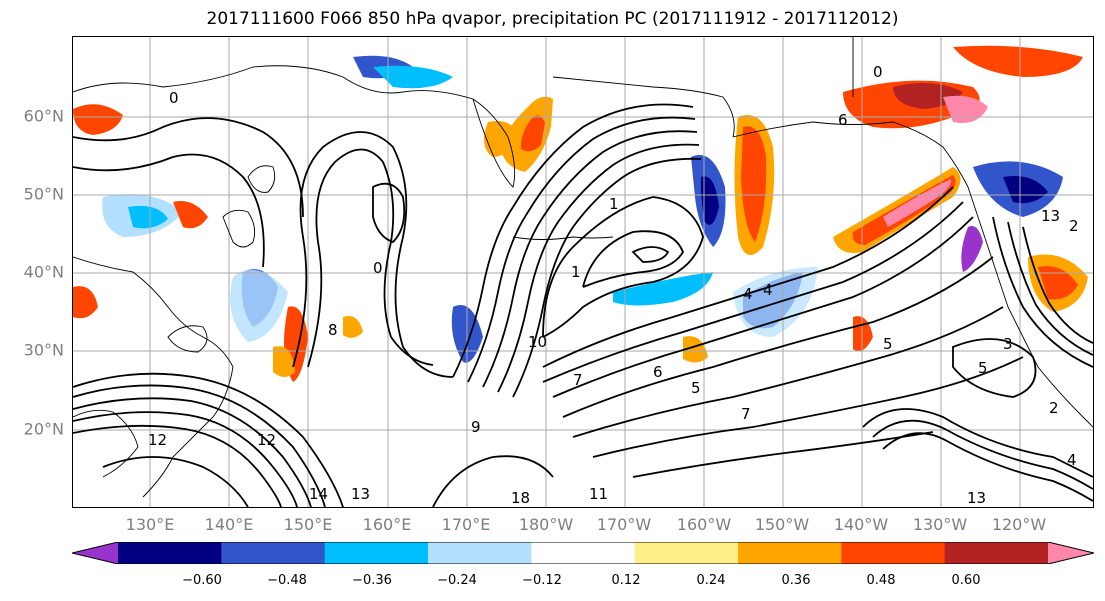  I want to click on shade-pink-ar-band, so click(917, 203).